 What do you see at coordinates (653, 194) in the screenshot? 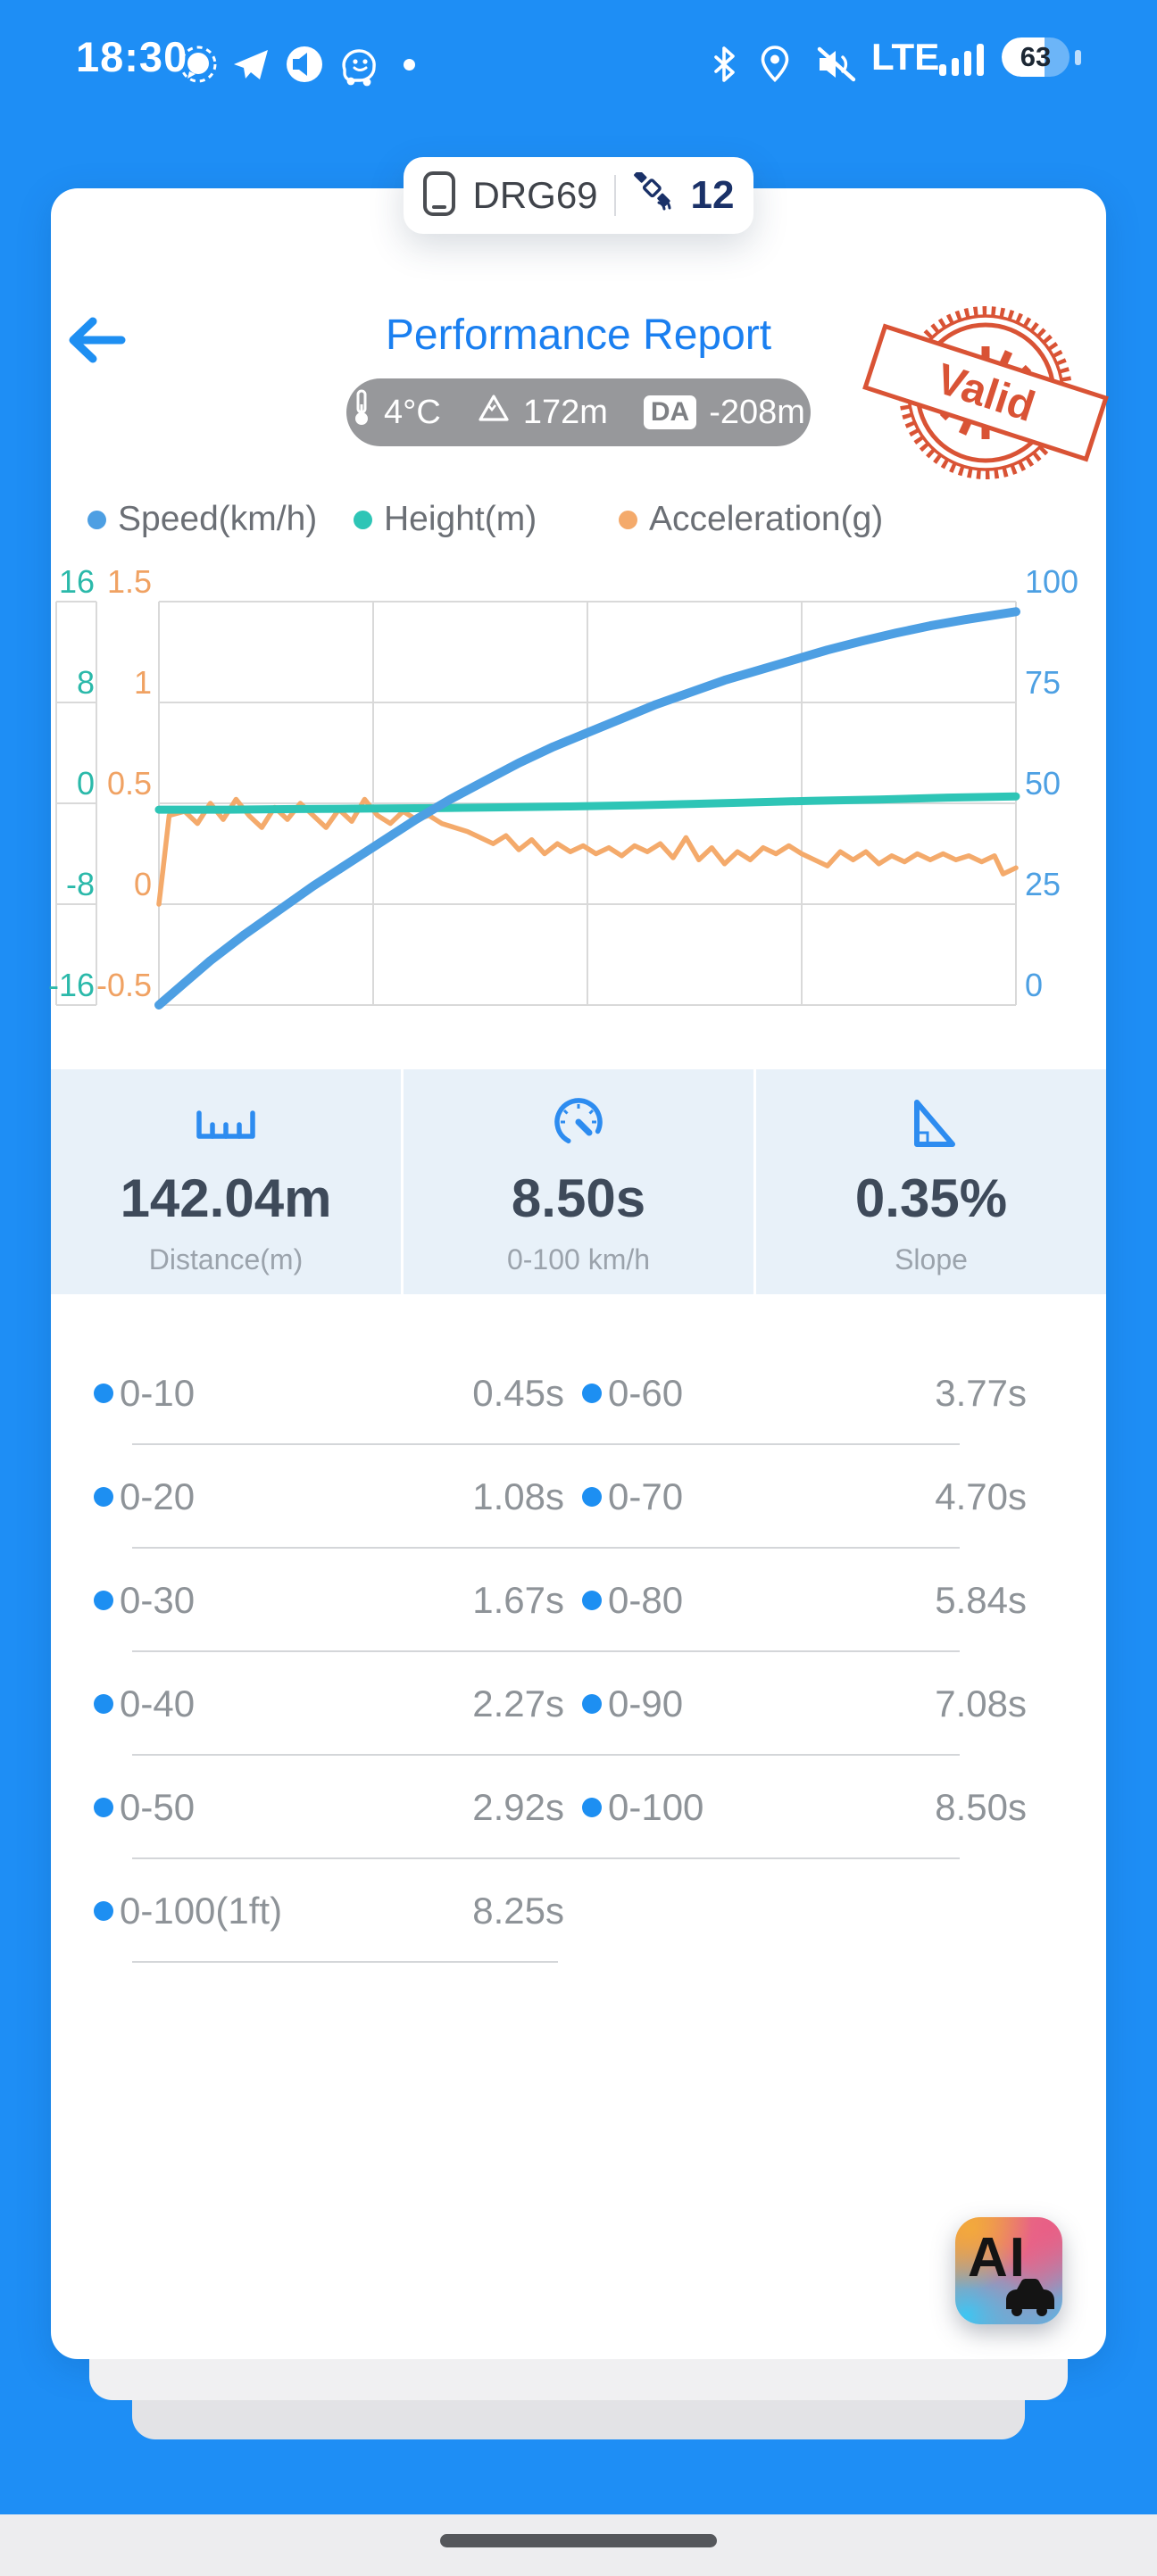
I see `satellite-icon` at bounding box center [653, 194].